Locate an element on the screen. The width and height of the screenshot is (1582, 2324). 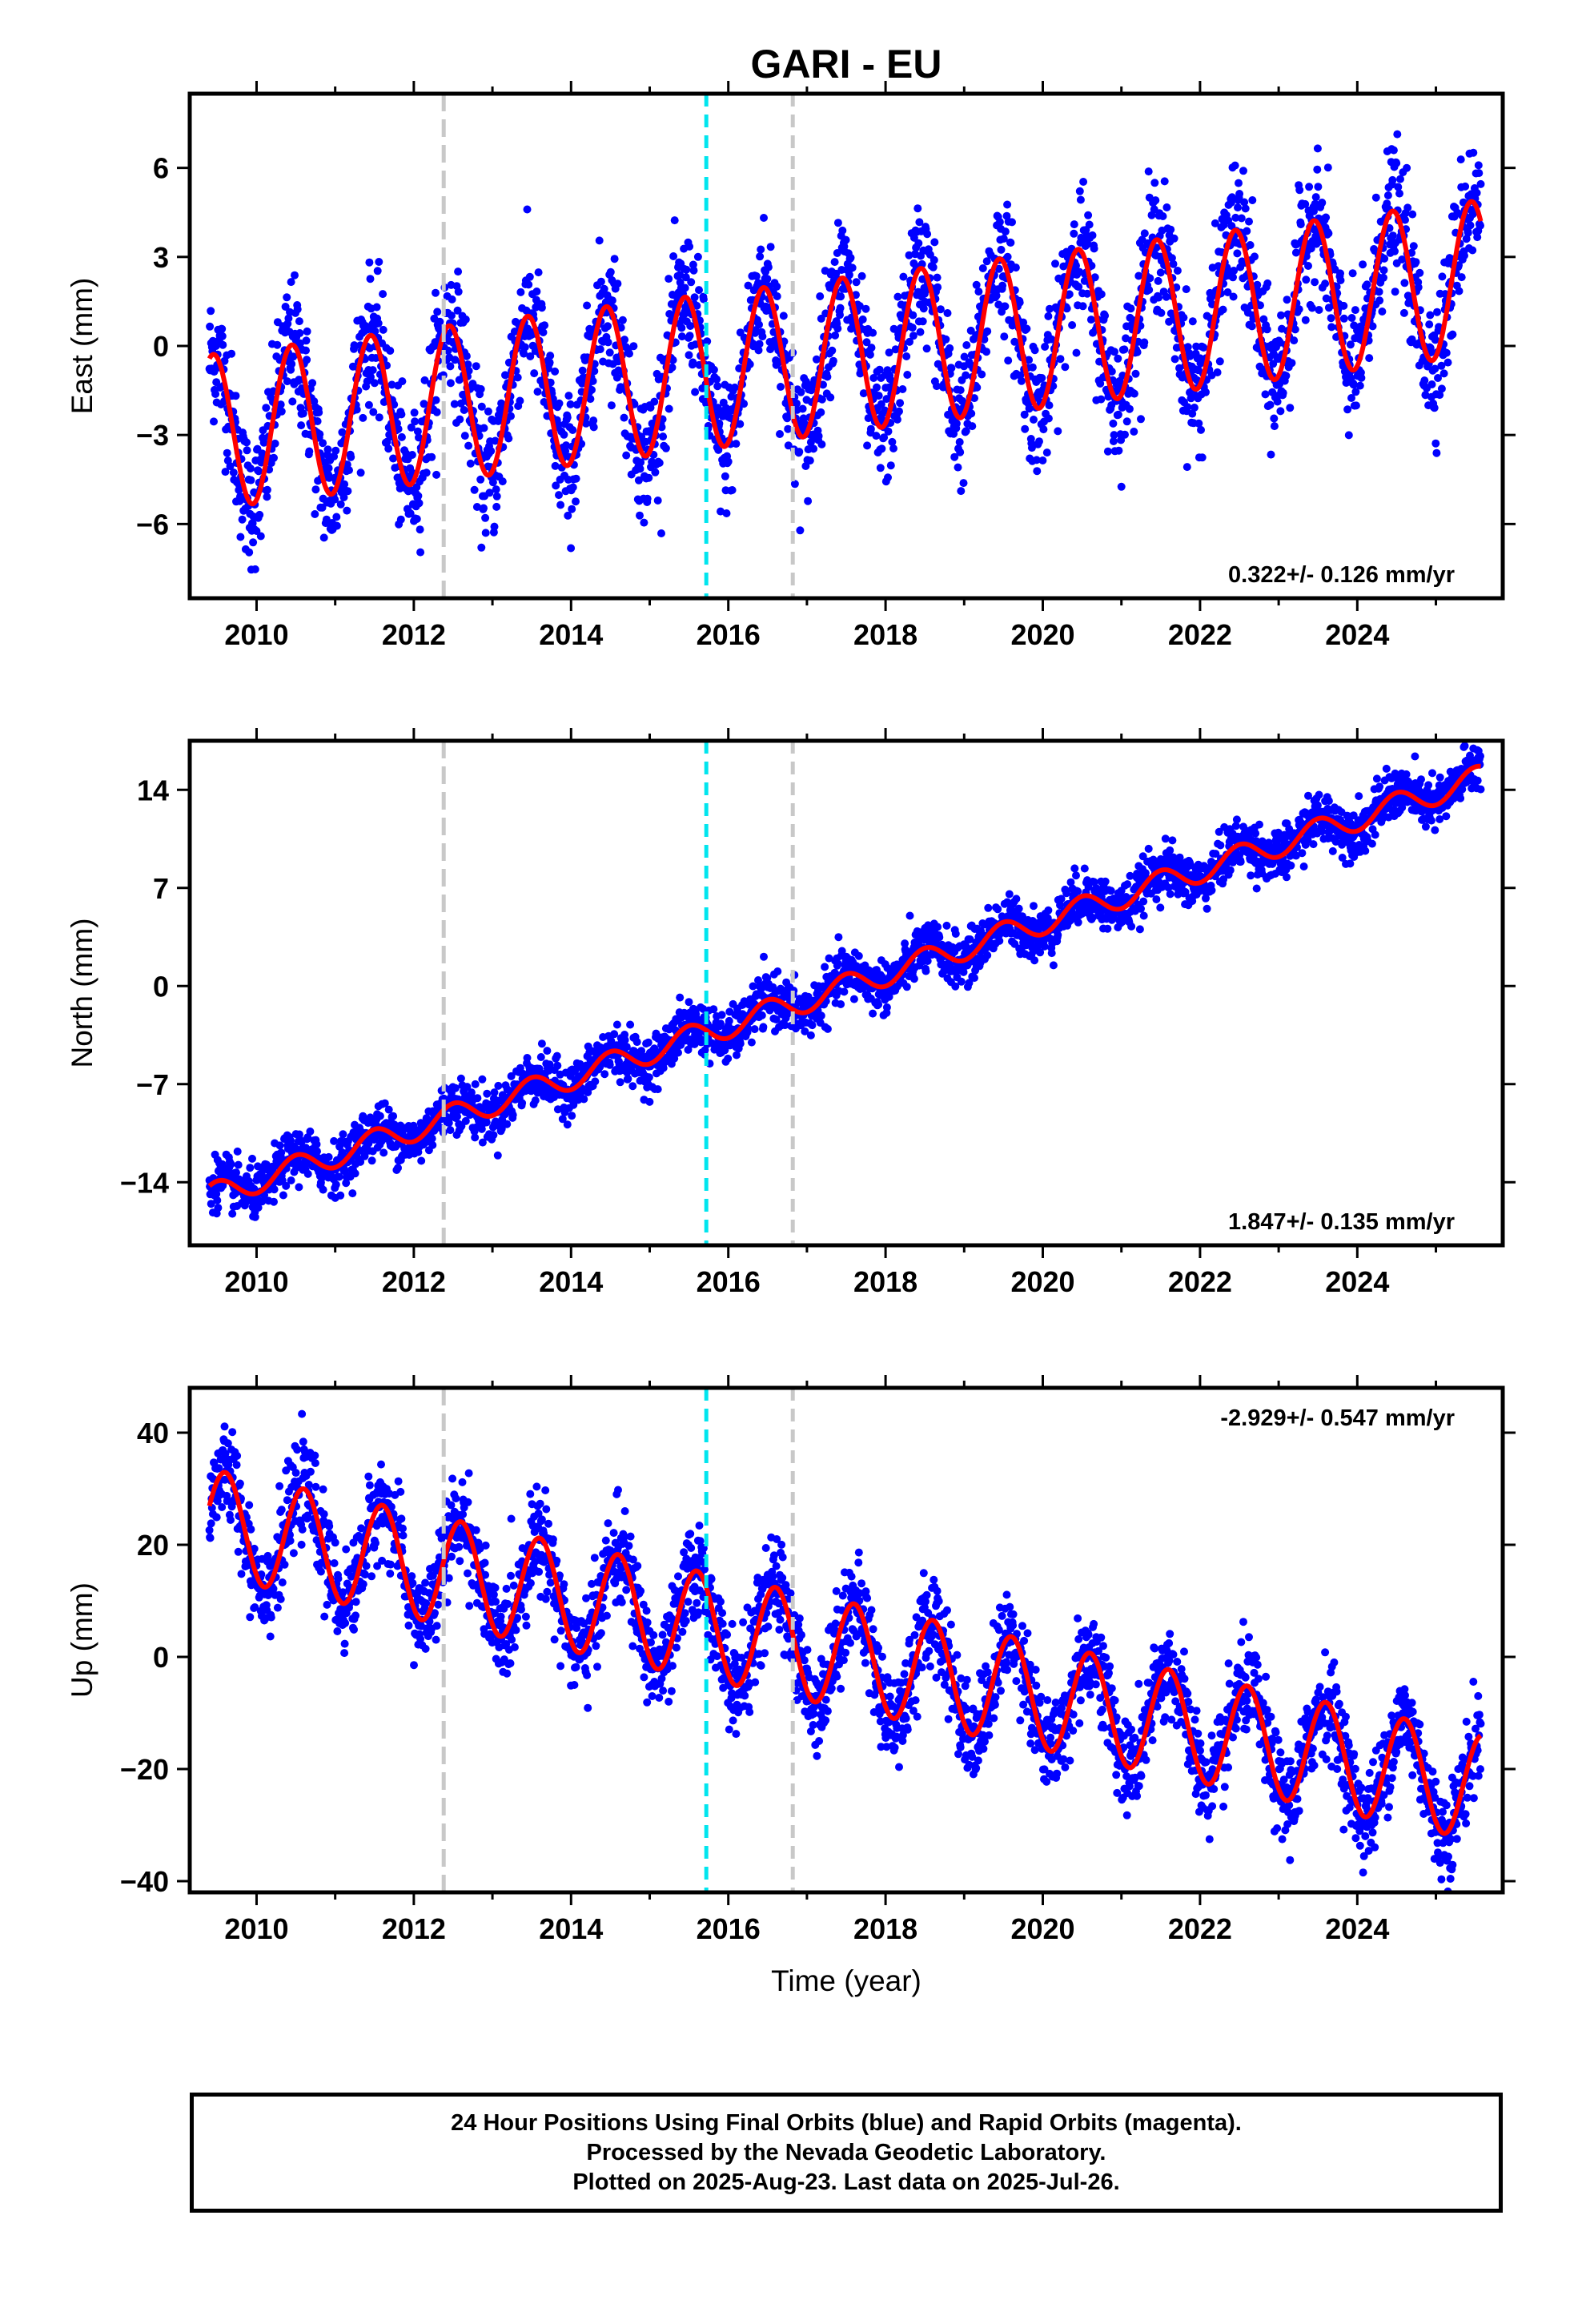
x-tick-label: 2022 is located at coordinates (1200, 634).